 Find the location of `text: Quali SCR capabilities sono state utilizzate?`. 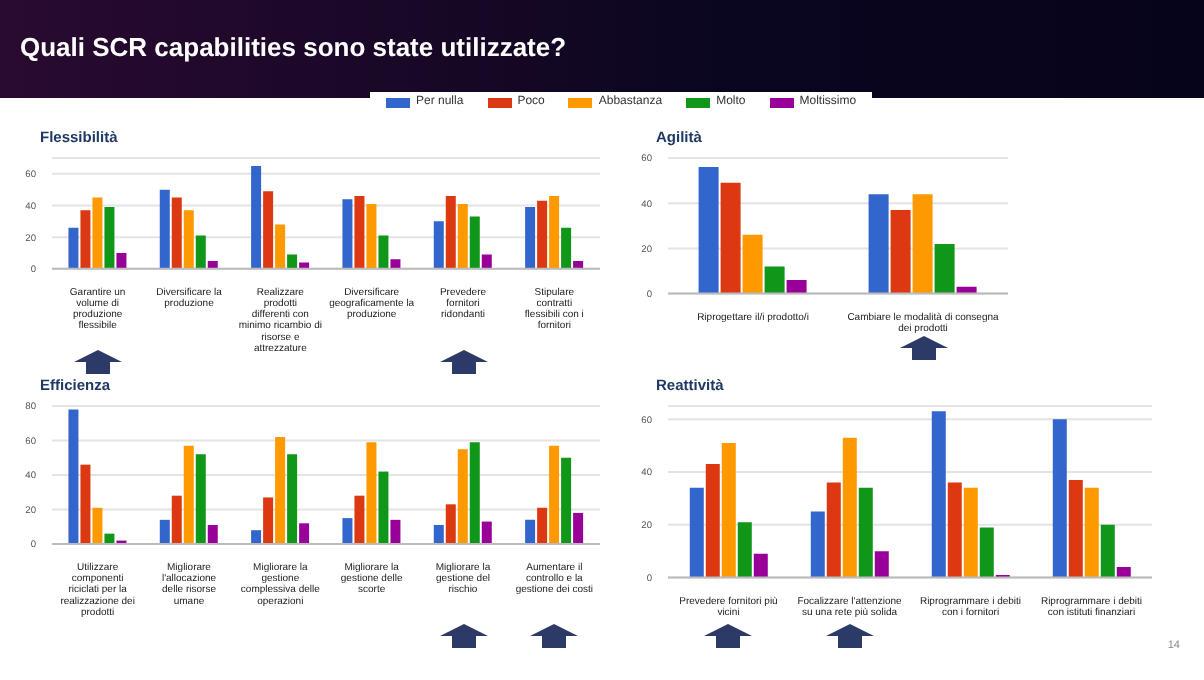

text: Quali SCR capabilities sono state utilizzate? is located at coordinates (293, 47).